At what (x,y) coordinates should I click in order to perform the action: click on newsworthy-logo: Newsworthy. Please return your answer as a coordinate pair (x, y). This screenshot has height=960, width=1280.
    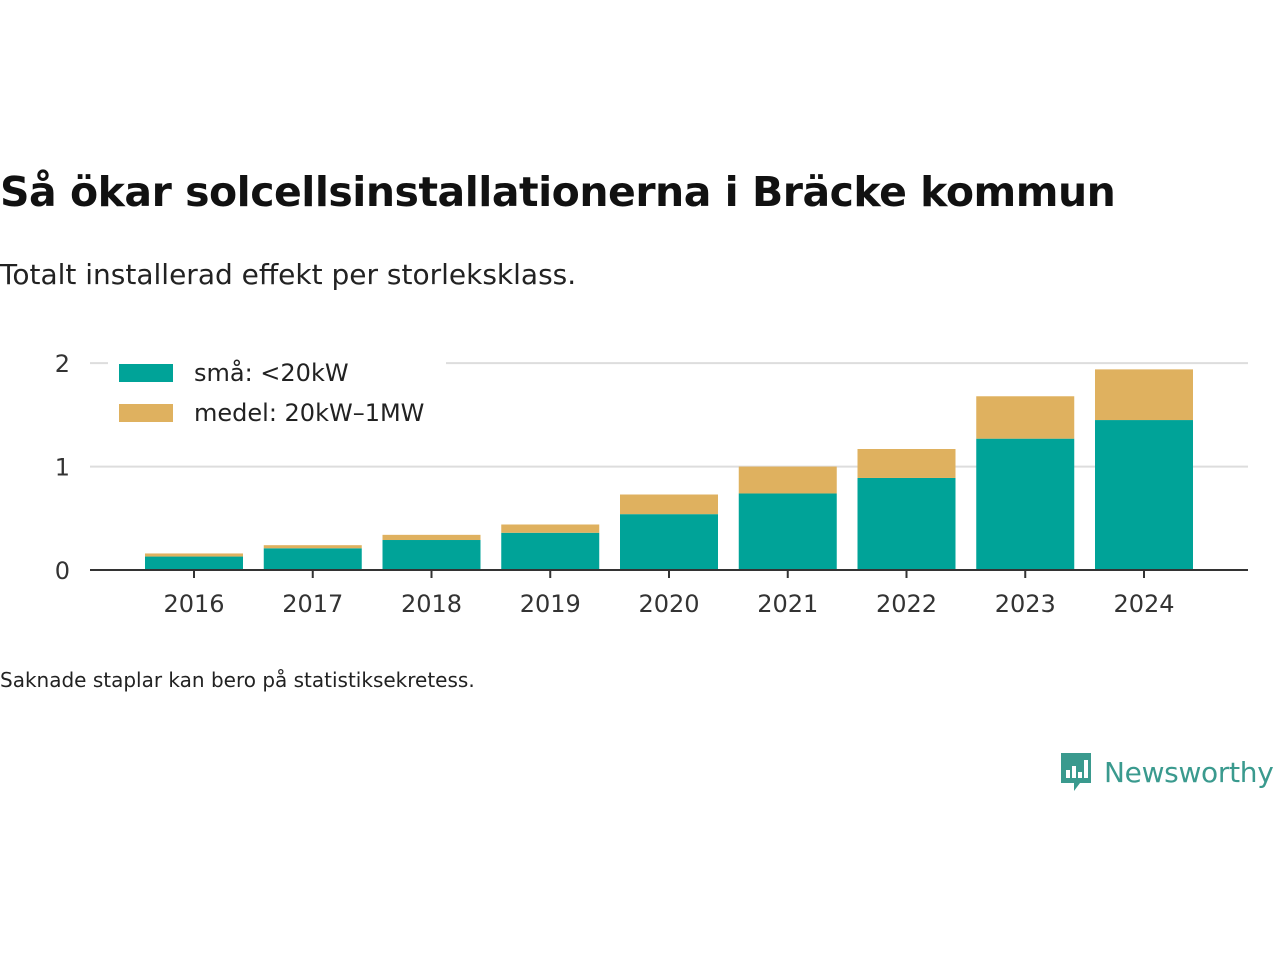
    Looking at the image, I should click on (1166, 772).